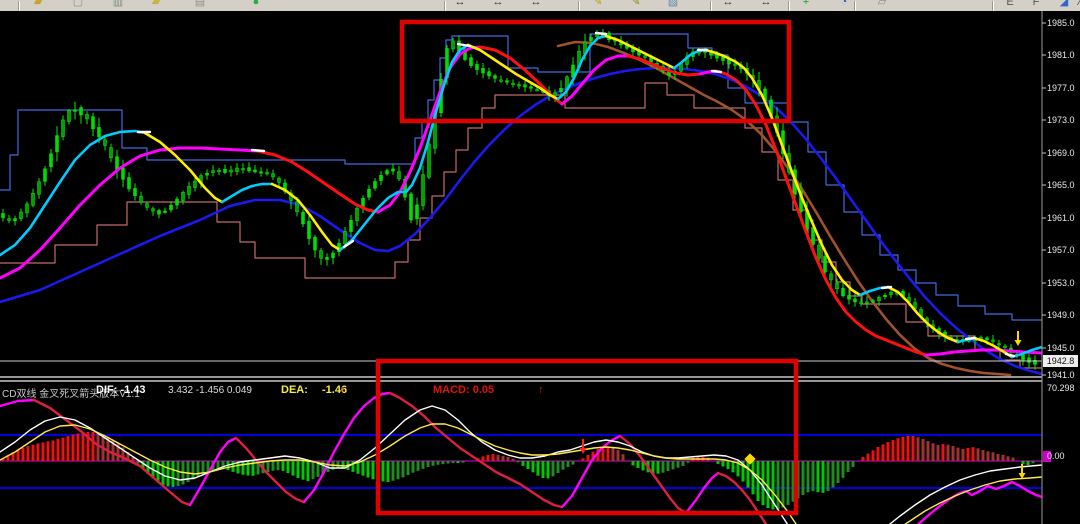 This screenshot has width=1080, height=524. What do you see at coordinates (1061, 153) in the screenshot?
I see `price-axis-label: 1969.0` at bounding box center [1061, 153].